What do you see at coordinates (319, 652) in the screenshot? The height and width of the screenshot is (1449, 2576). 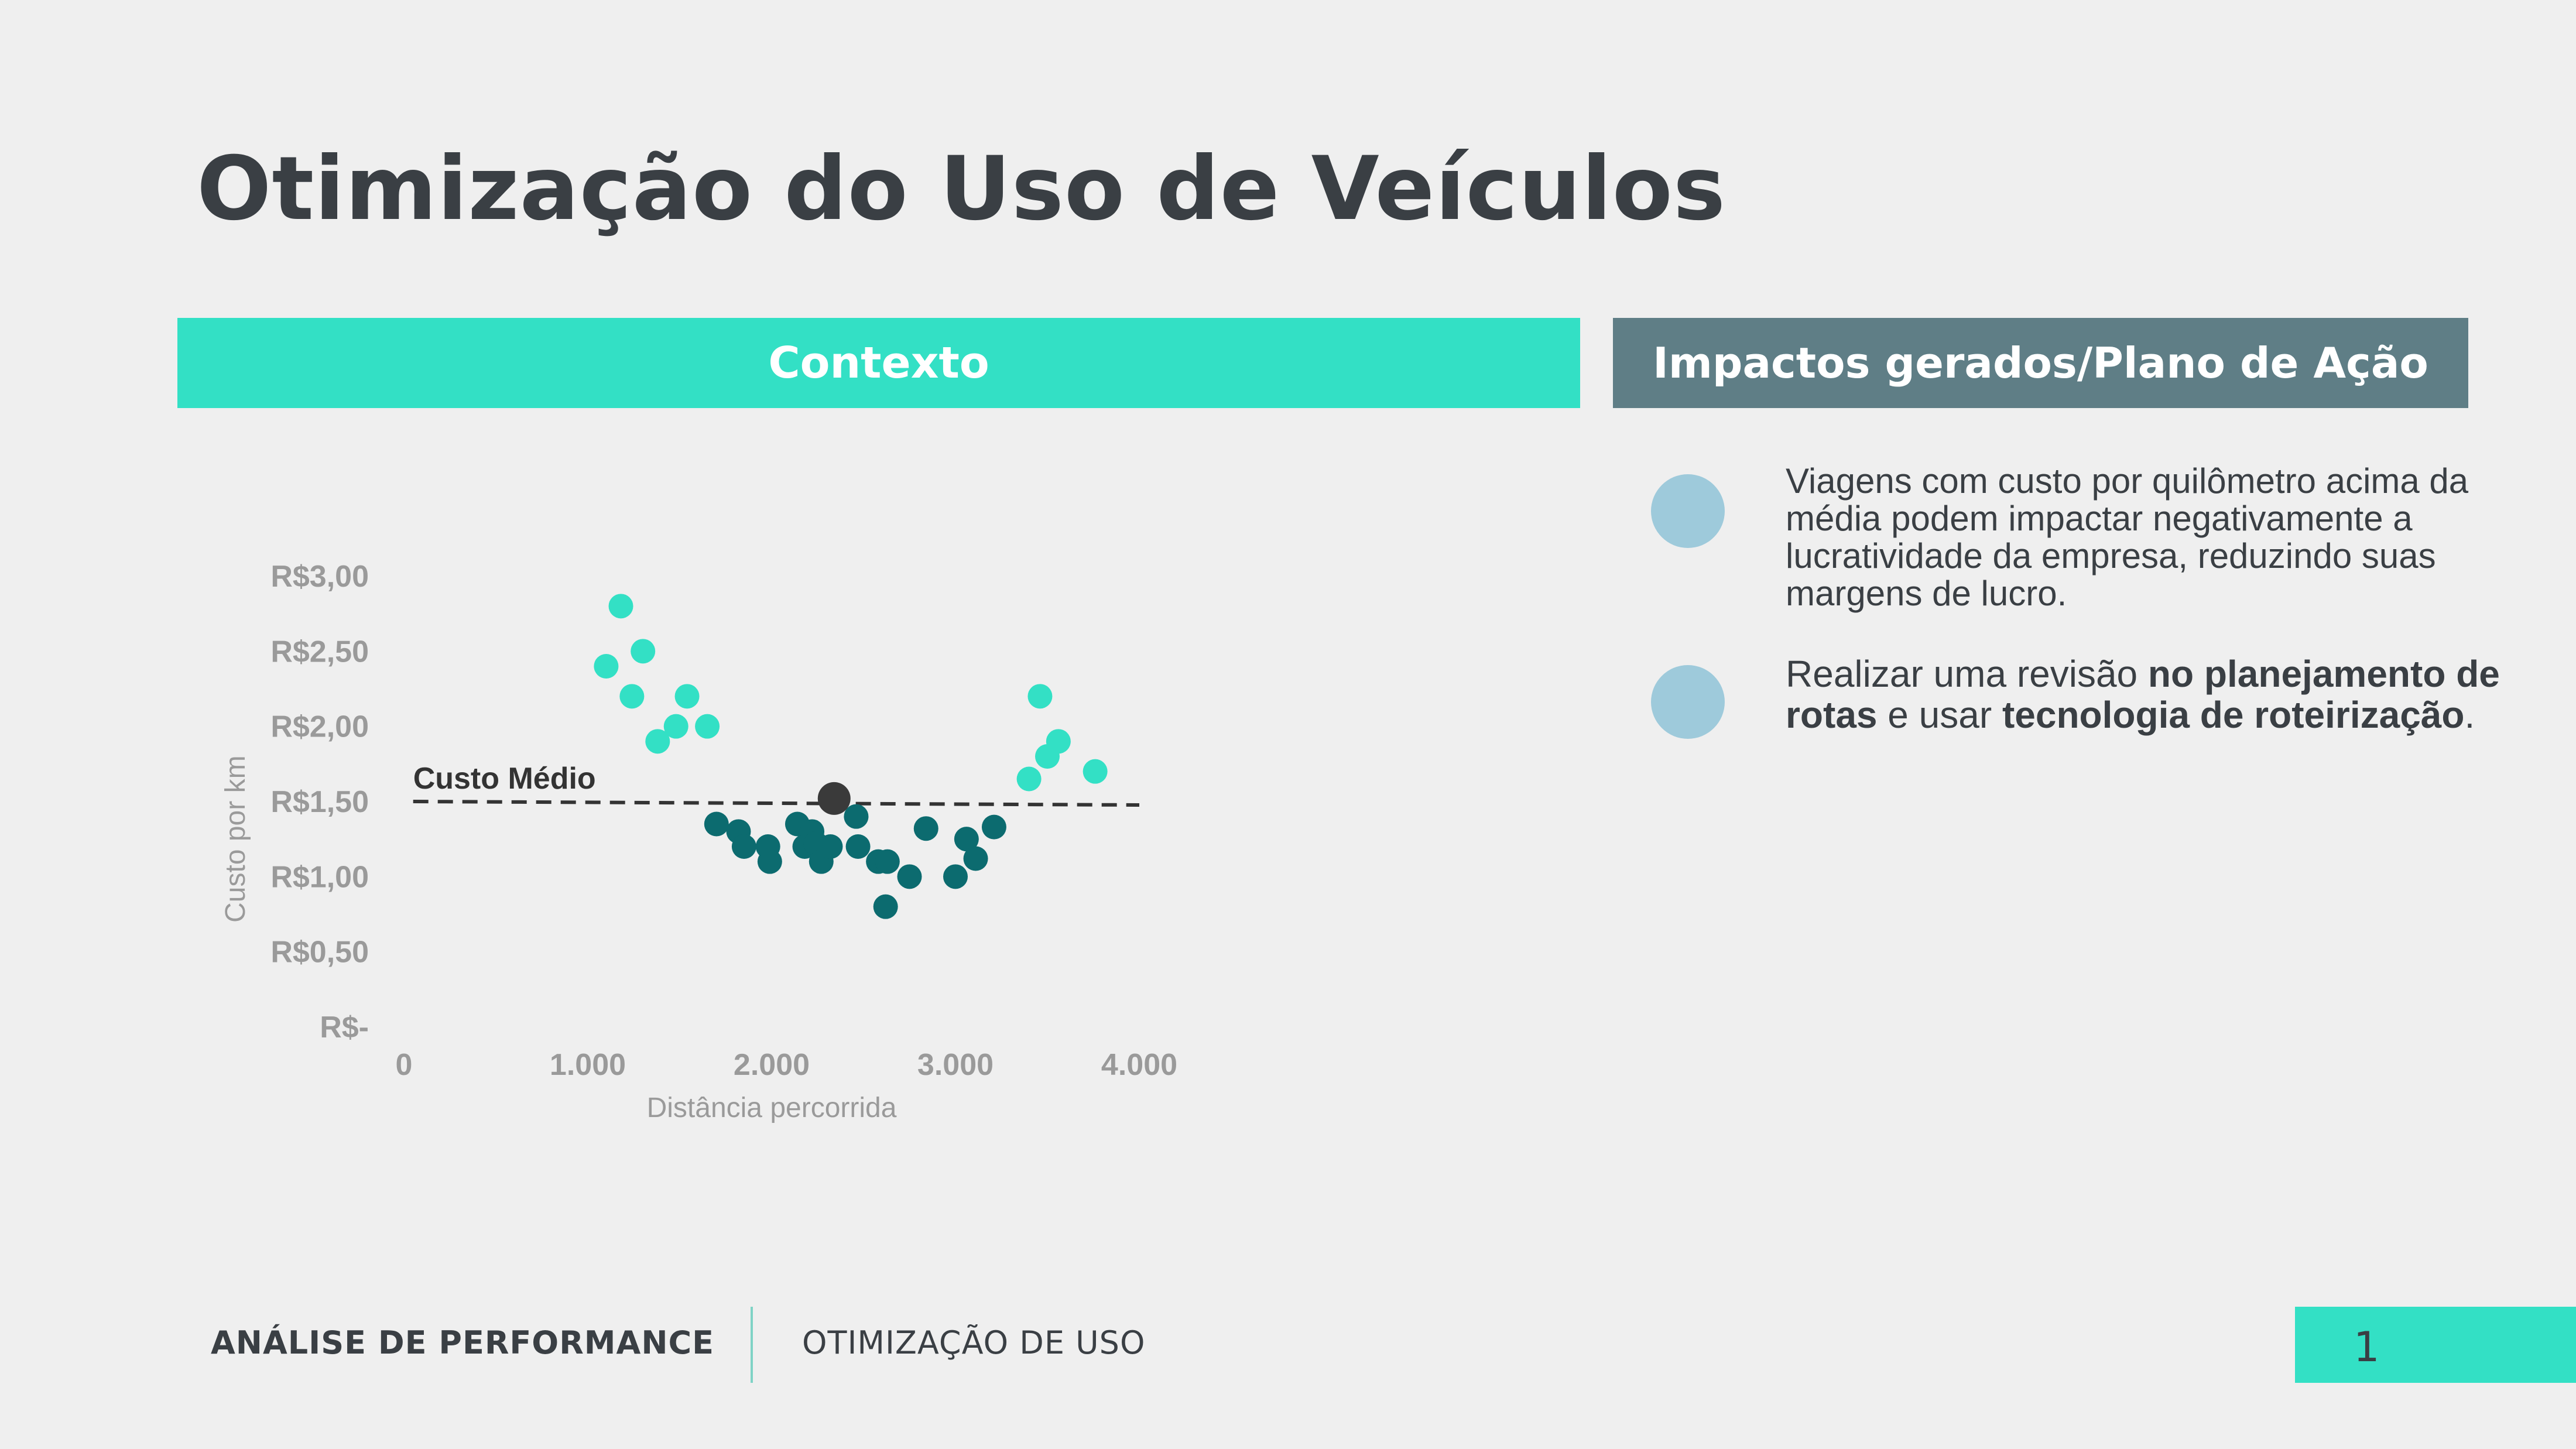 I see `y-tick-label: R$2,50` at bounding box center [319, 652].